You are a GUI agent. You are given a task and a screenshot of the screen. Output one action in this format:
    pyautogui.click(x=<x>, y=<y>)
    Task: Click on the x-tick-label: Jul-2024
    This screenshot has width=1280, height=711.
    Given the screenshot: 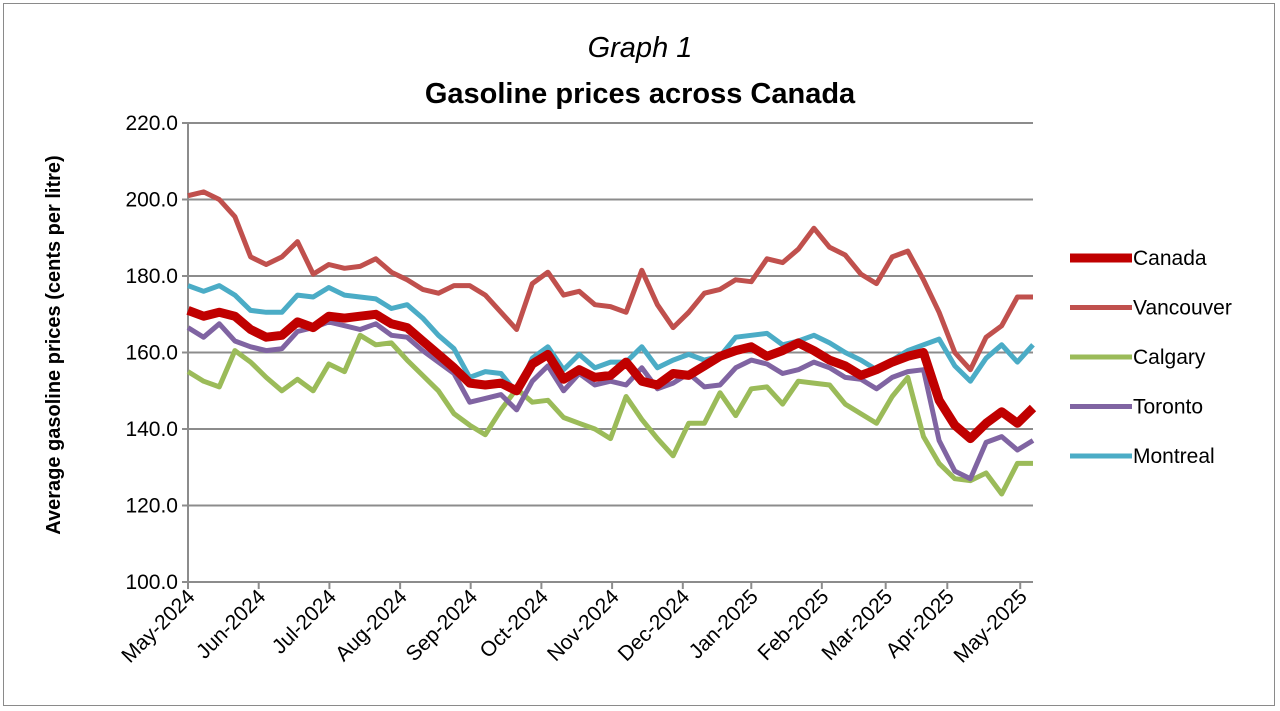 What is the action you would take?
    pyautogui.click(x=304, y=621)
    